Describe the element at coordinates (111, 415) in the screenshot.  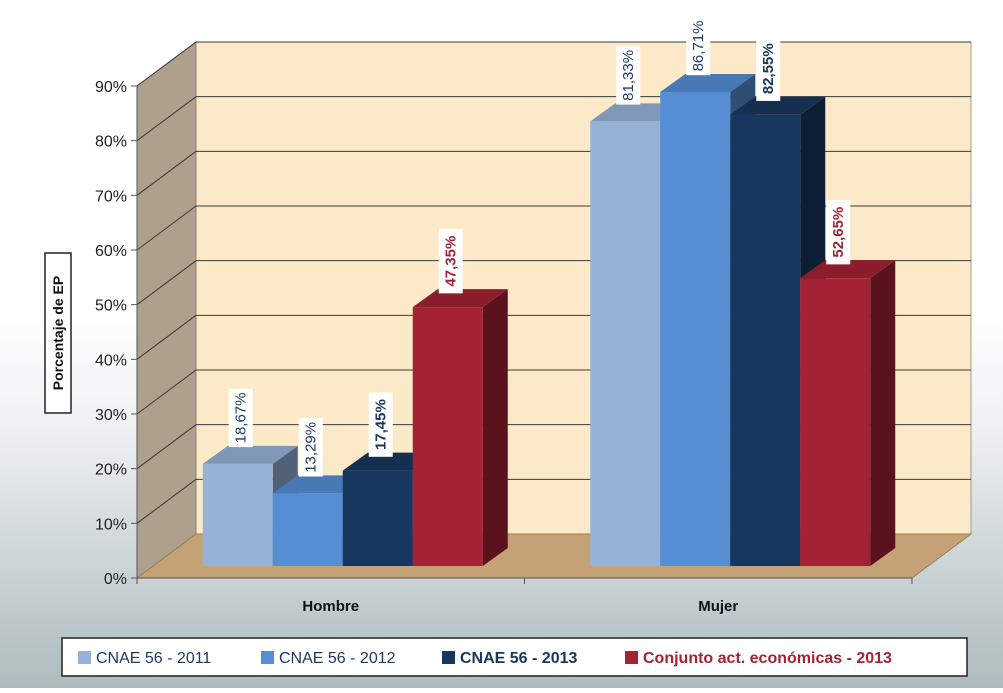
I see `y-tick-label: 30%` at that location.